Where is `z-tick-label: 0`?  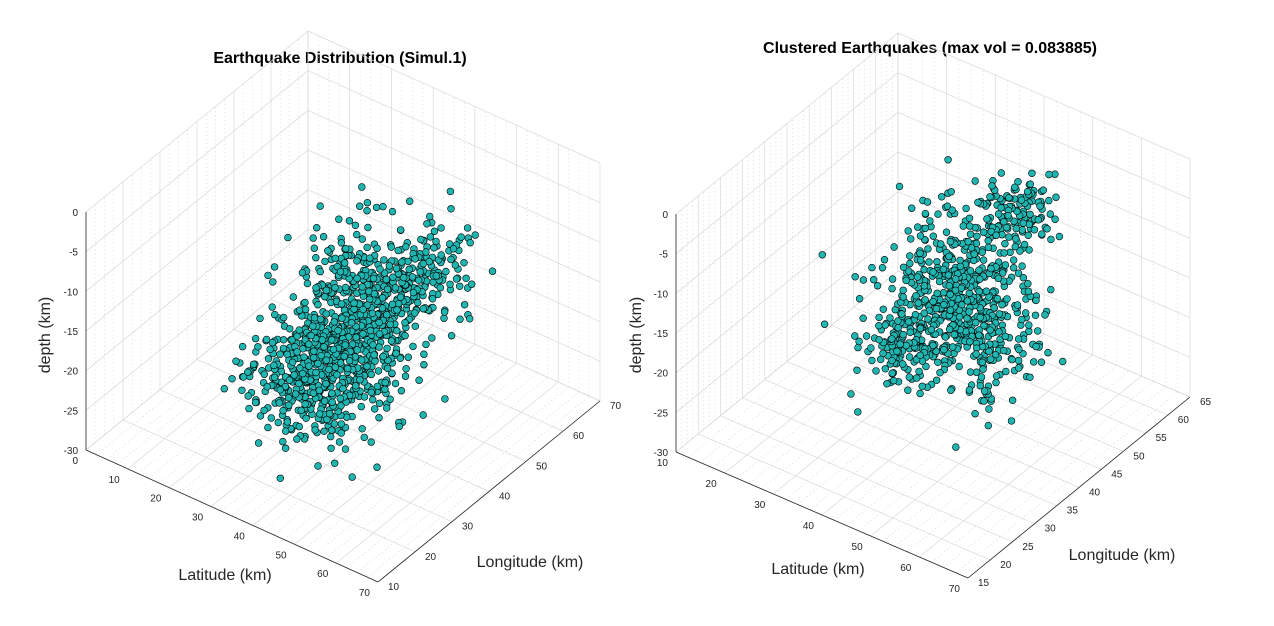 z-tick-label: 0 is located at coordinates (665, 215).